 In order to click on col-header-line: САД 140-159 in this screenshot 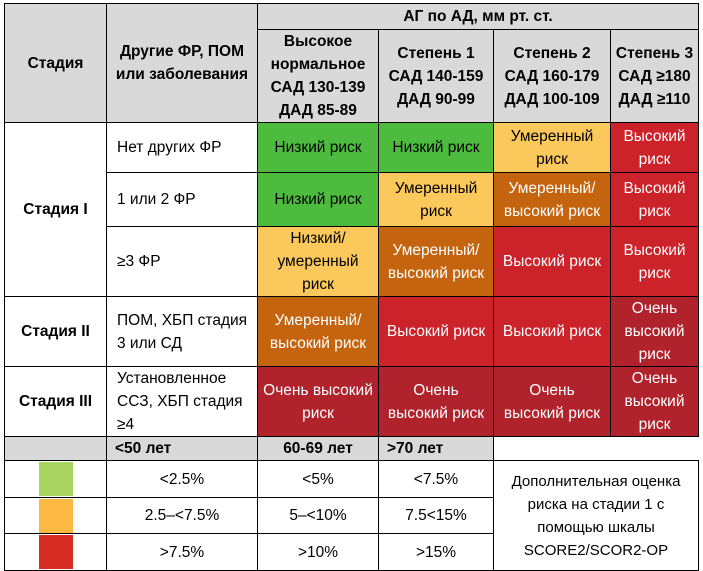, I will do `click(436, 76)`.